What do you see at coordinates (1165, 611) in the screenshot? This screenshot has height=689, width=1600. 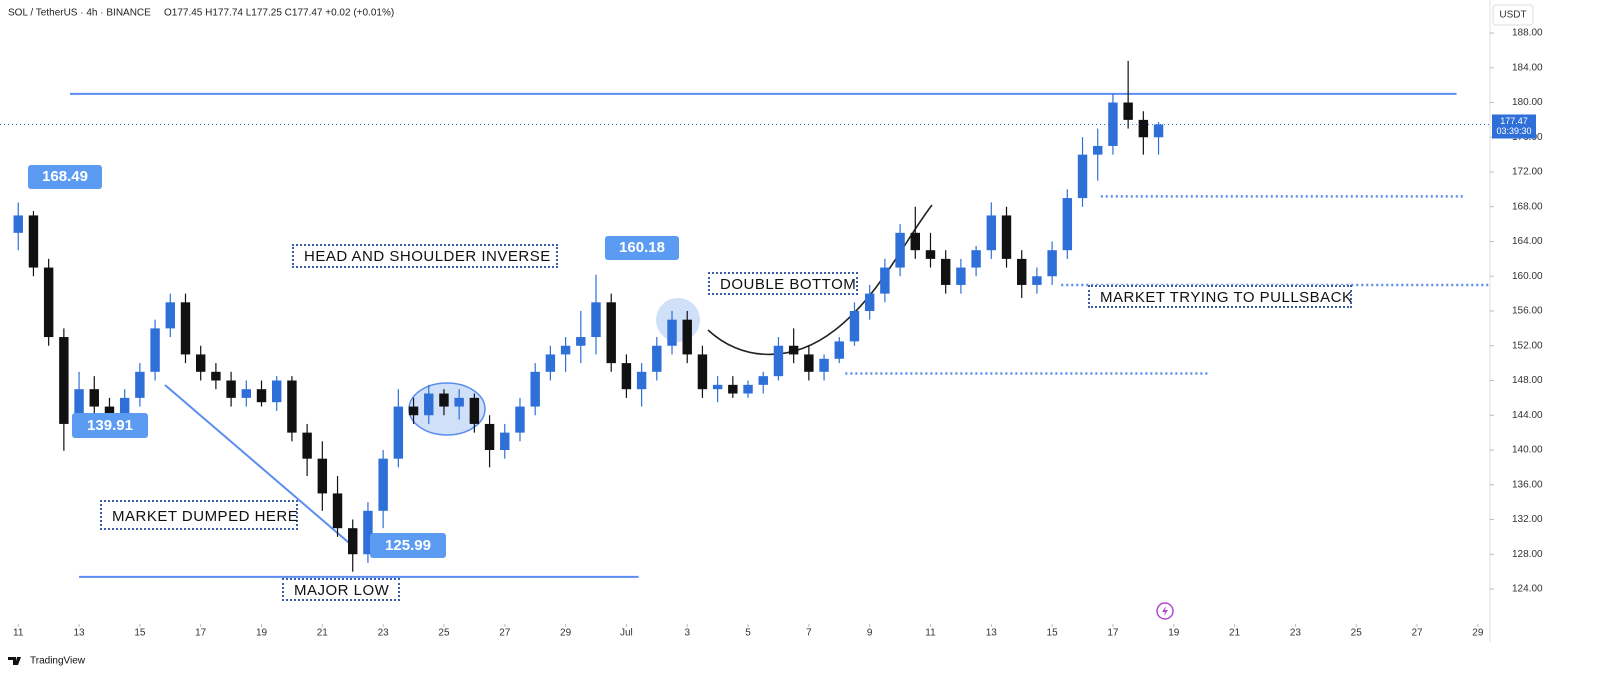 I see `lightning-icon` at bounding box center [1165, 611].